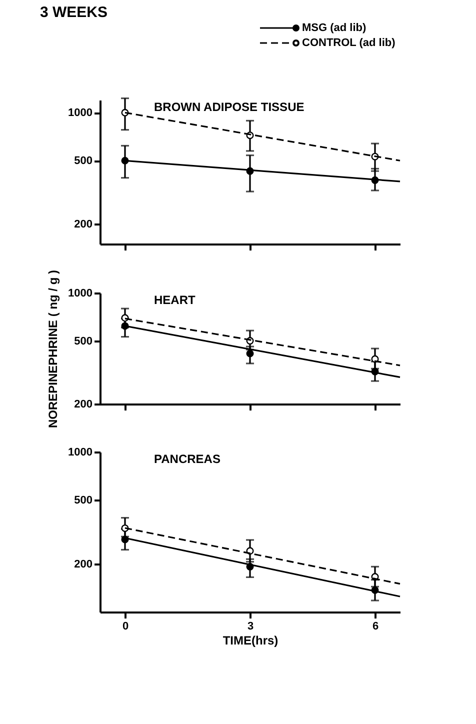  I want to click on x-axis-title: TIME(hrs), so click(250, 641).